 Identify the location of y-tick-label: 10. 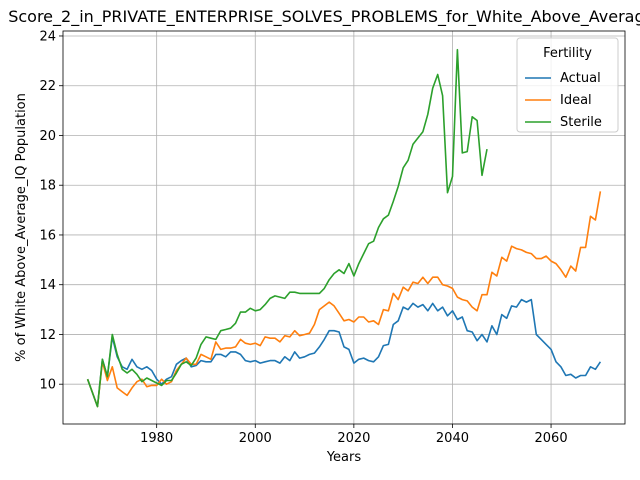
(47, 385).